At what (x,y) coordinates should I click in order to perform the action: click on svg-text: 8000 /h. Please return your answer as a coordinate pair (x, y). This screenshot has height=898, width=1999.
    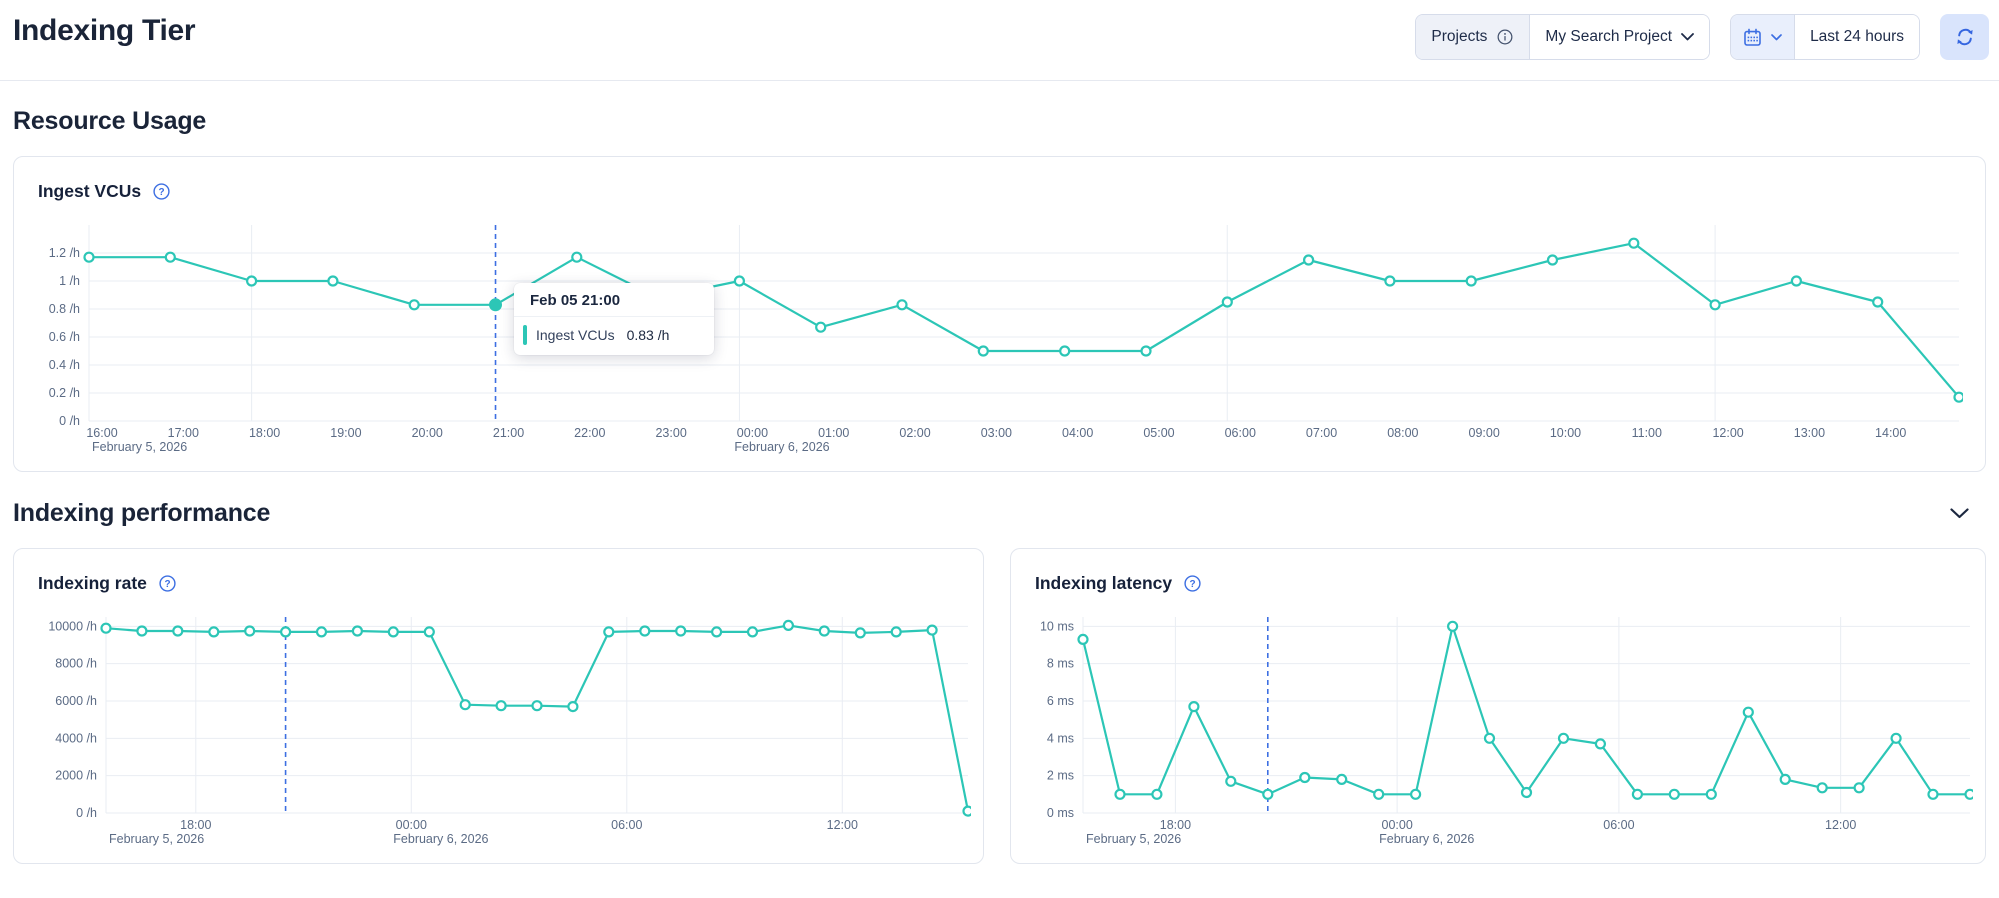
    Looking at the image, I should click on (76, 664).